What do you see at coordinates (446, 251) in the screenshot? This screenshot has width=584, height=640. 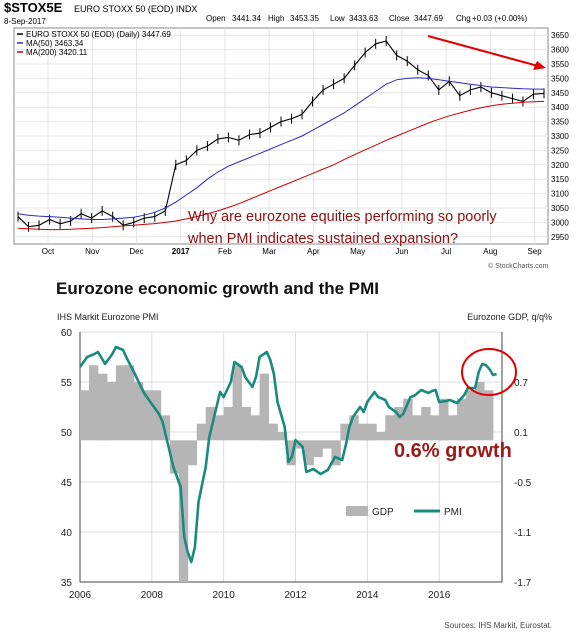 I see `stoxx-xtick-label: Jul` at bounding box center [446, 251].